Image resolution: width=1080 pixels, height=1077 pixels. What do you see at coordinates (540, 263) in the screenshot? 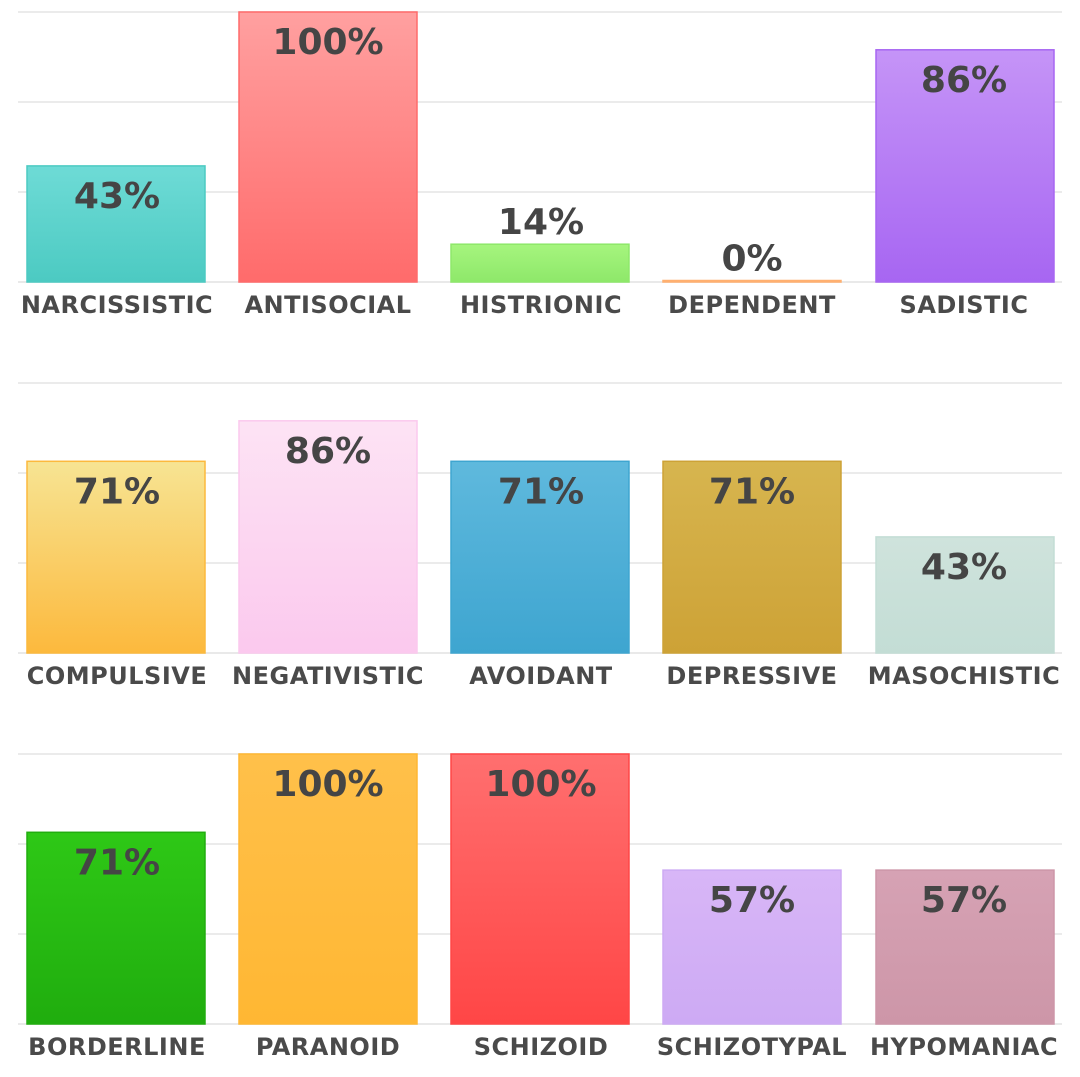
I see `bar-histrionic` at bounding box center [540, 263].